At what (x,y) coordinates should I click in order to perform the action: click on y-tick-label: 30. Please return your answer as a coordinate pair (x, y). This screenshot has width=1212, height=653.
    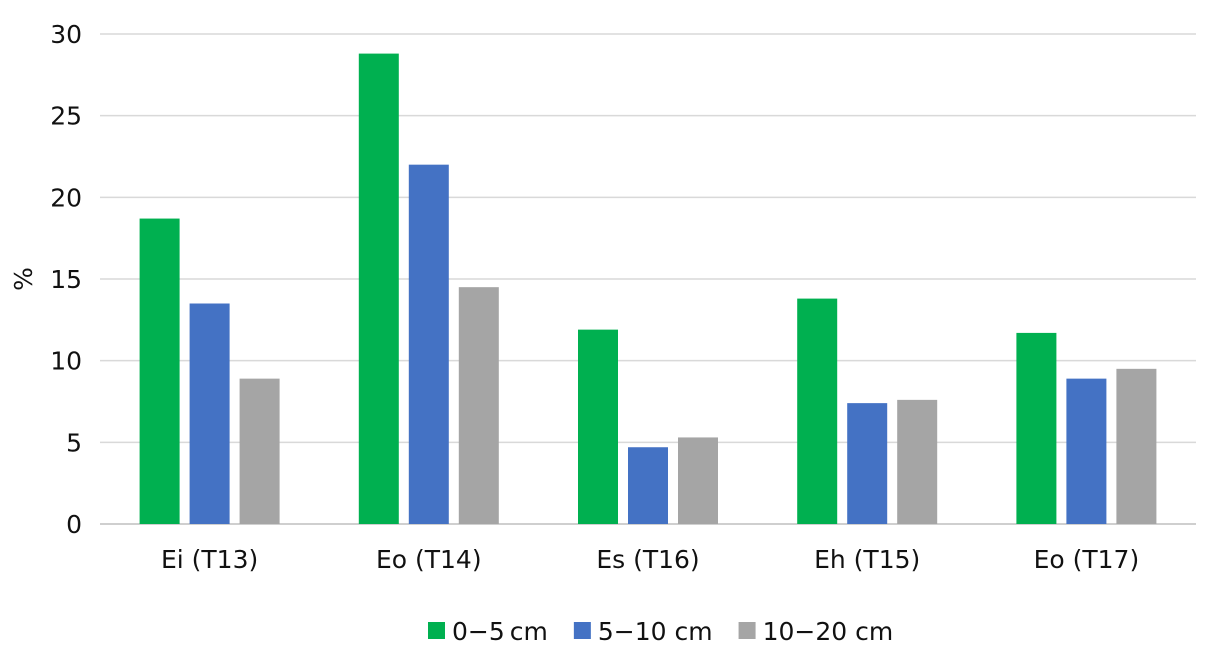
    Looking at the image, I should click on (66, 34).